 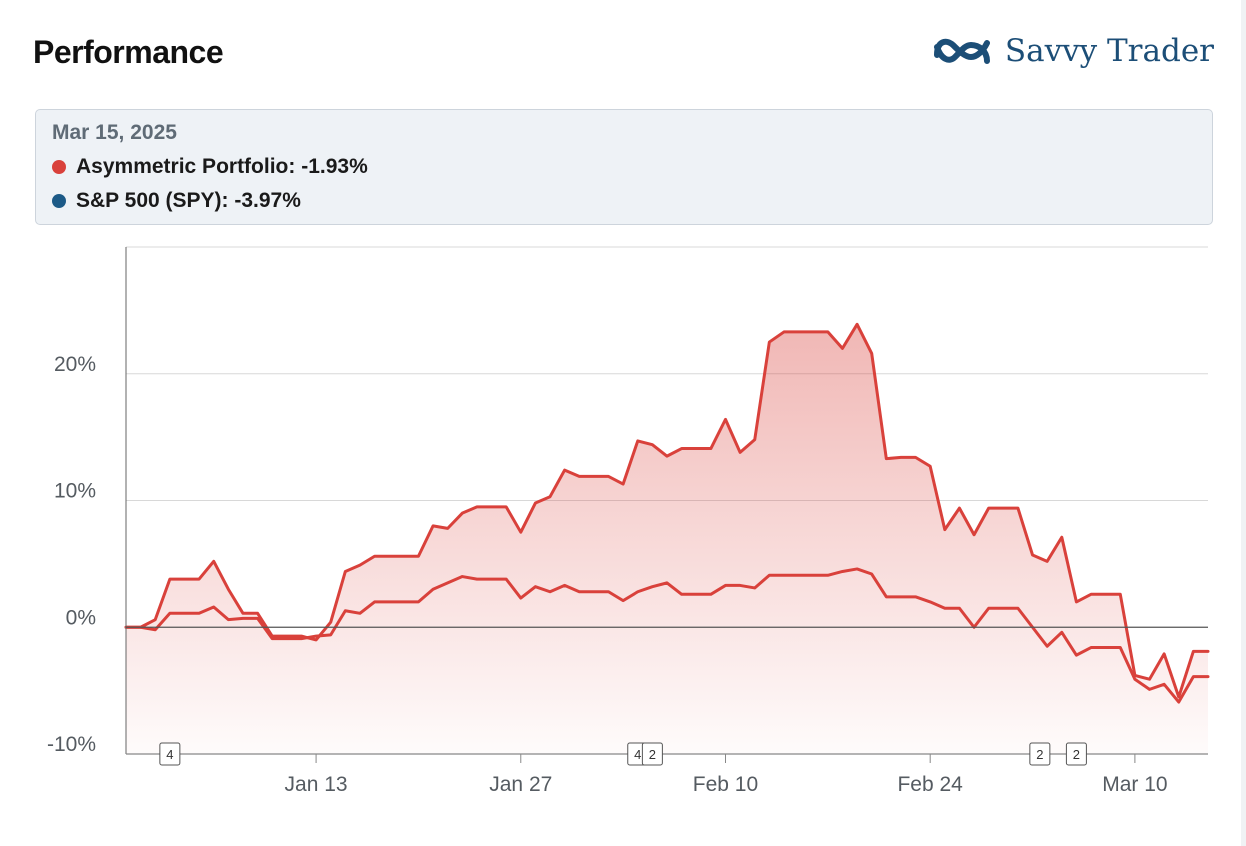 I want to click on x-tick-labels: Jan 13 Jan 27 Feb 10 Feb 24 Mar 10, so click(x=726, y=784).